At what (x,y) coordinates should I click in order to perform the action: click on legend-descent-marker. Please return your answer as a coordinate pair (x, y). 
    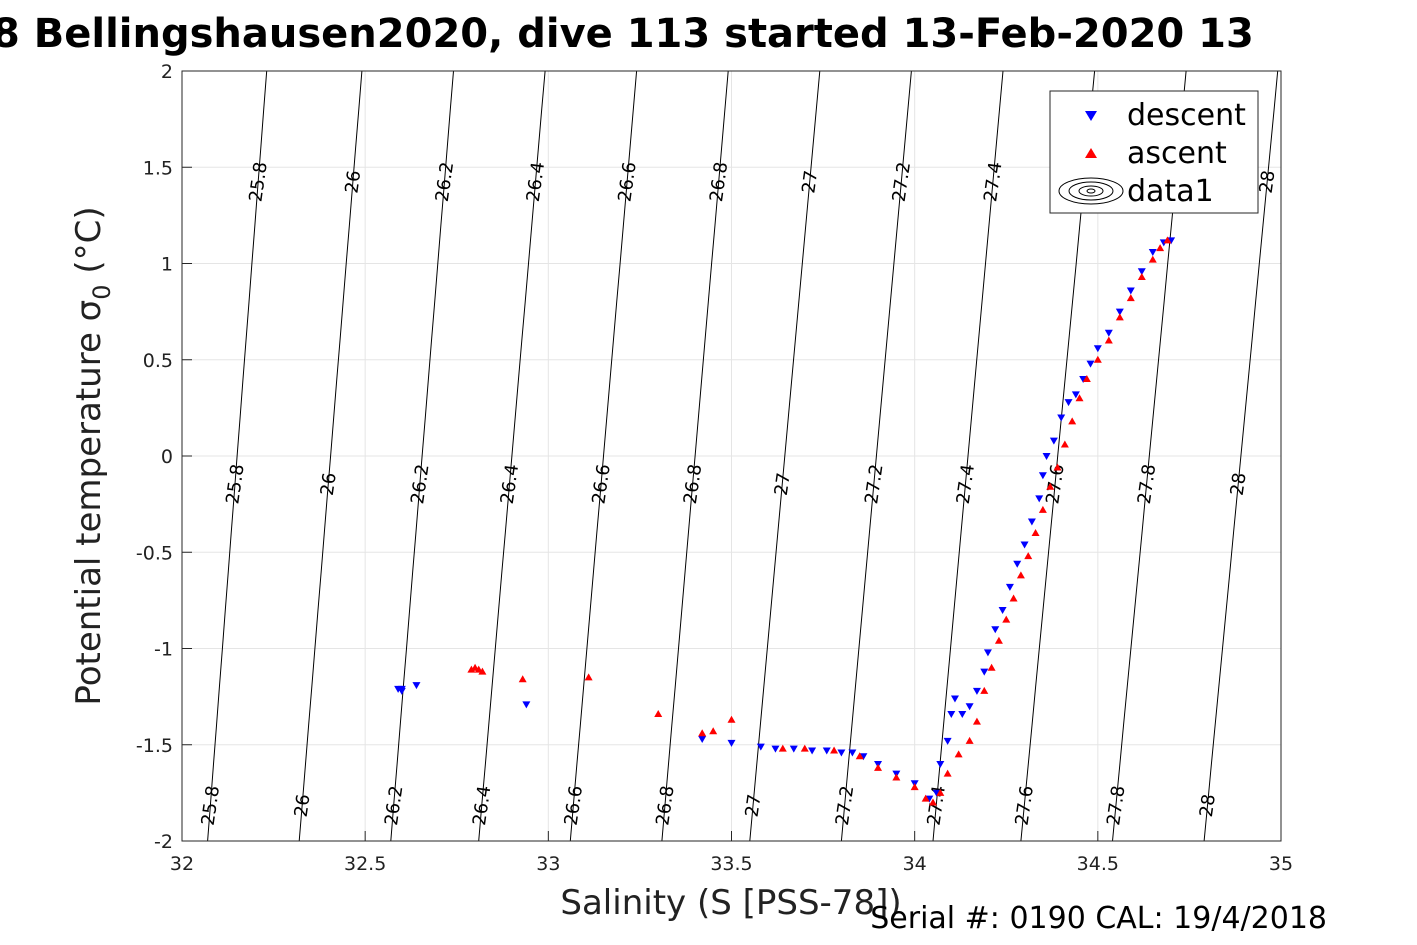
    Looking at the image, I should click on (1091, 116).